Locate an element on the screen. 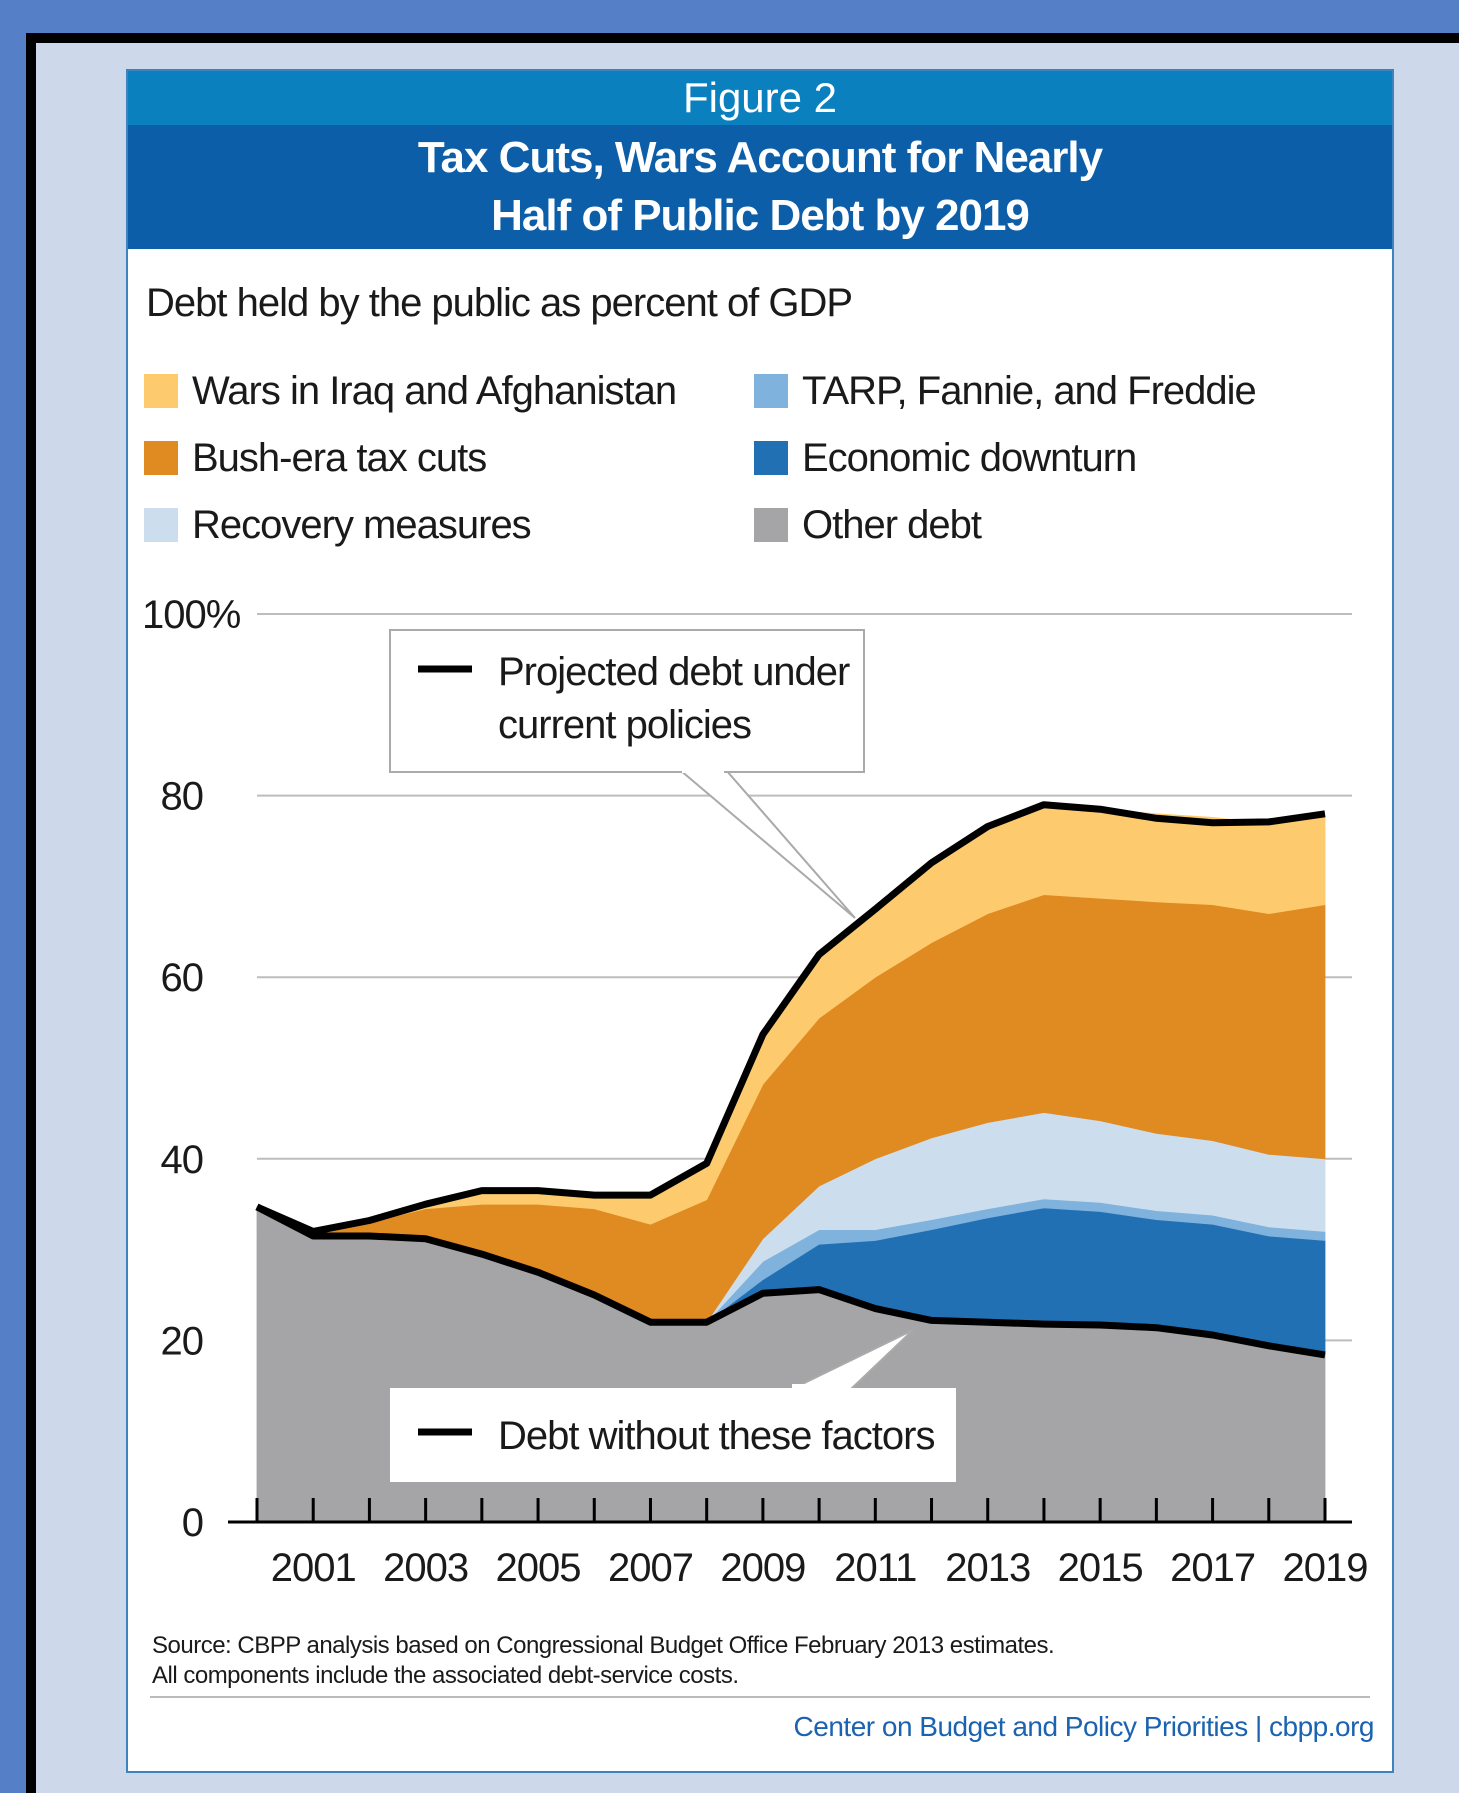 This screenshot has height=1793, width=1459. x-tick-label-2009: 2009 is located at coordinates (762, 1568).